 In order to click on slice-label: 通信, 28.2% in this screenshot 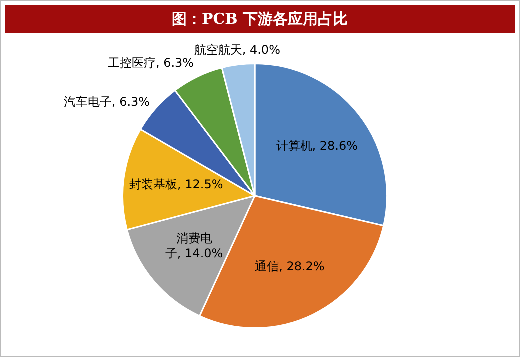, I will do `click(290, 266)`.